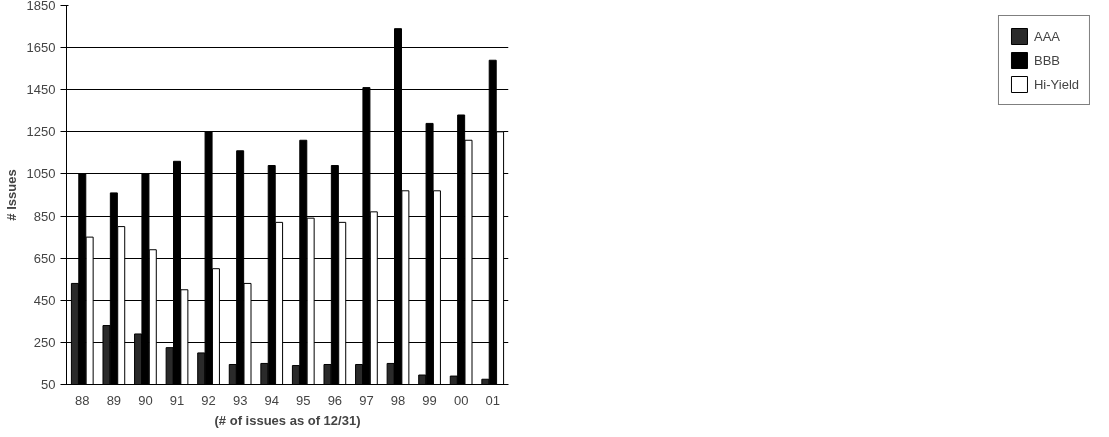 Image resolution: width=1109 pixels, height=437 pixels. I want to click on legend-label: Hi-Yield, so click(1056, 84).